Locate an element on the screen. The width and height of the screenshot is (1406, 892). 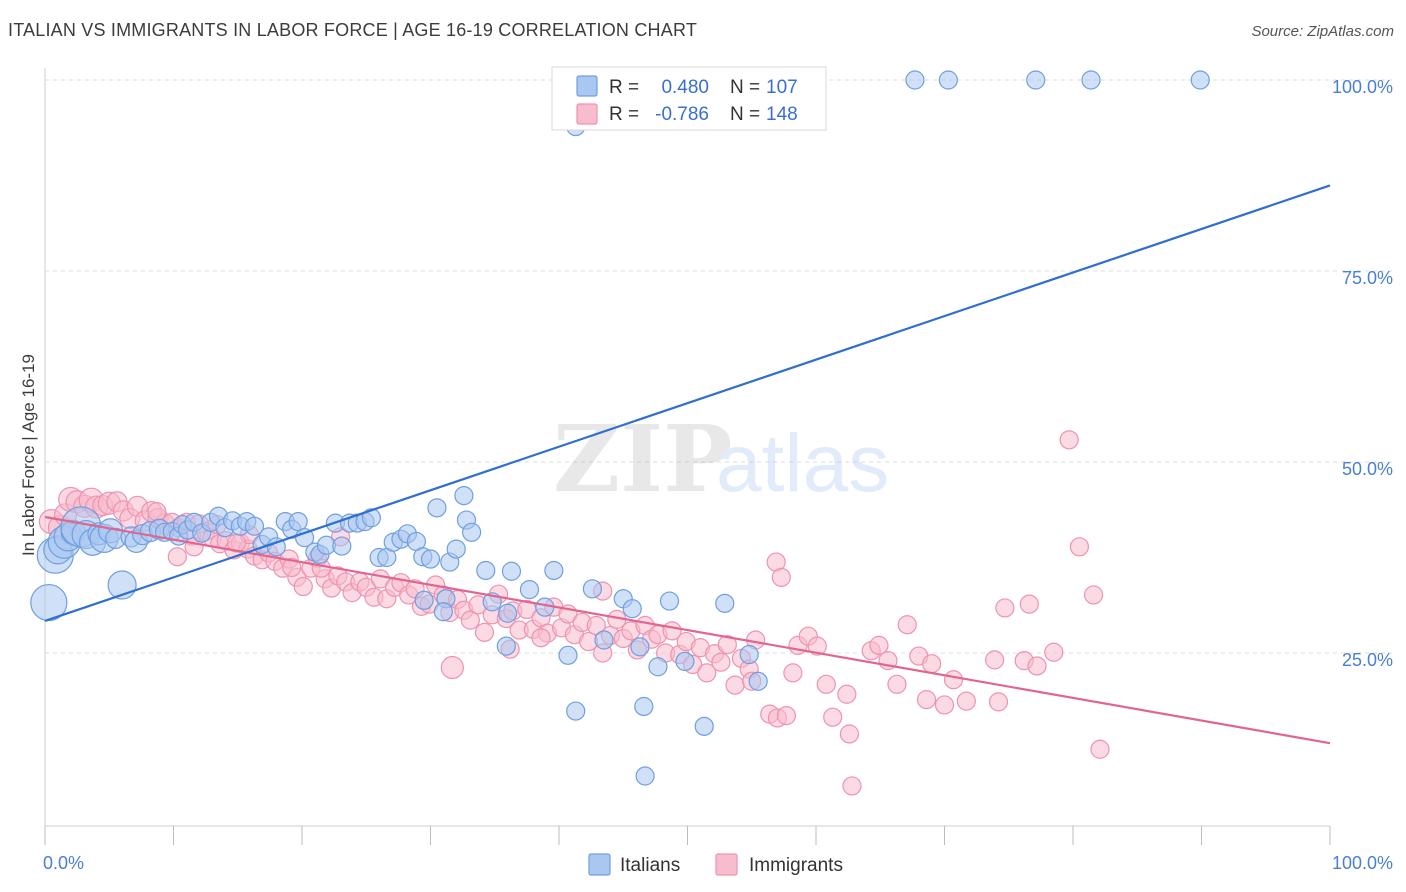
legend-r-label-immigrants: R = is located at coordinates (624, 114).